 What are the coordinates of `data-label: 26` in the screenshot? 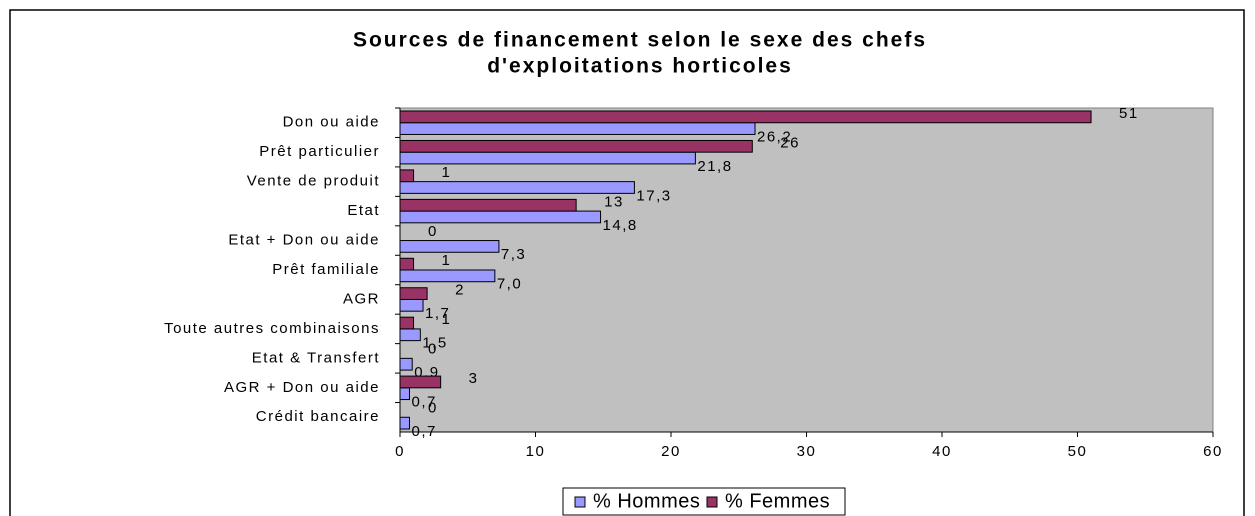 It's located at (790, 142).